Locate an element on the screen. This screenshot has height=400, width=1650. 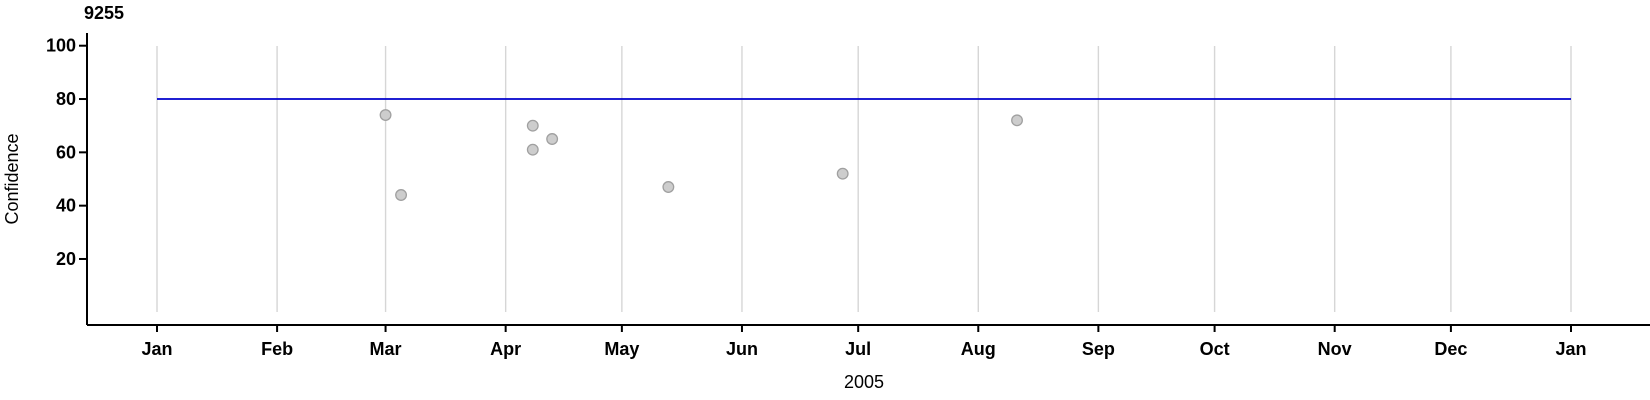
y-tick-label-80: 80 is located at coordinates (66, 99).